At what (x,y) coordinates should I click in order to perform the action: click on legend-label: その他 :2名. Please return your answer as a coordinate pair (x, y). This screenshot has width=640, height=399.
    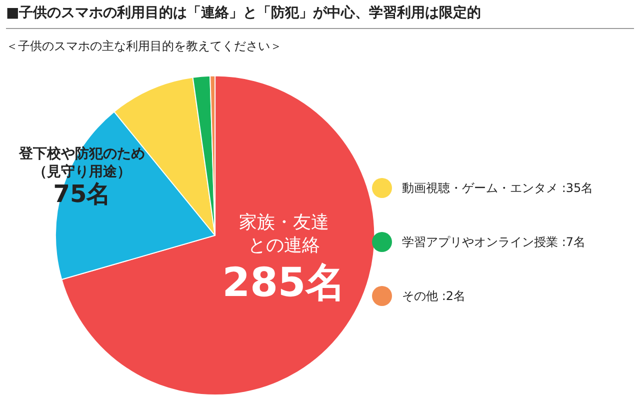
    Looking at the image, I should click on (434, 296).